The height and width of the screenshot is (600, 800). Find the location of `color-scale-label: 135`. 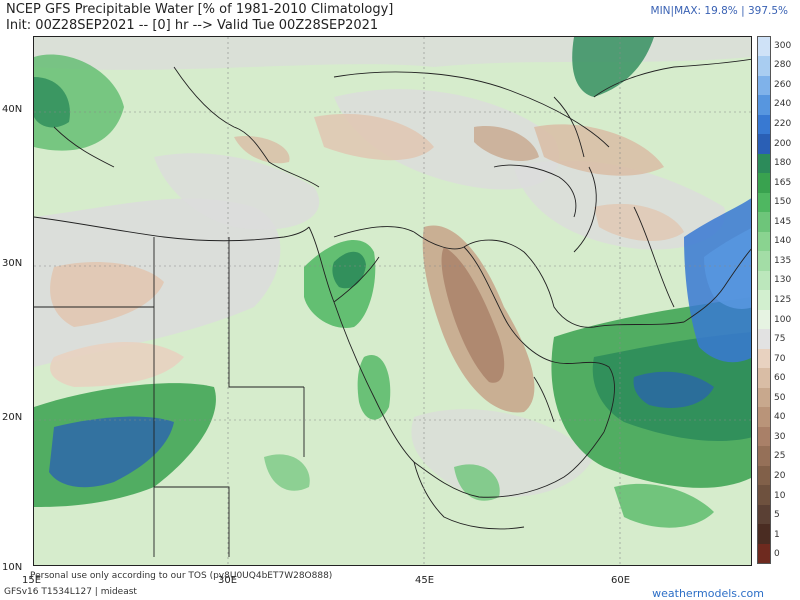

color-scale-label: 135 is located at coordinates (783, 260).